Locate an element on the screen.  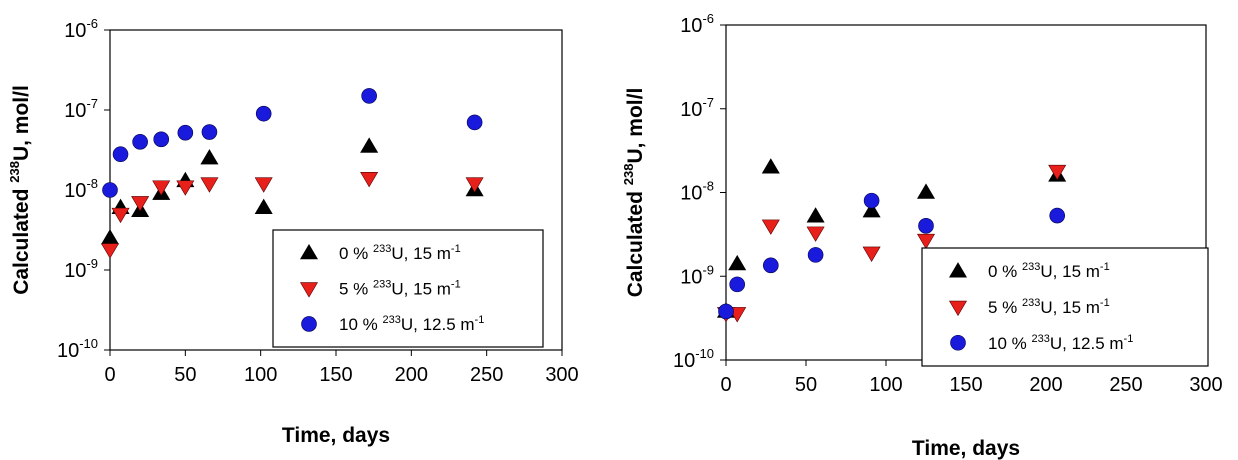
series-triangle-down is located at coordinates (292, 215).